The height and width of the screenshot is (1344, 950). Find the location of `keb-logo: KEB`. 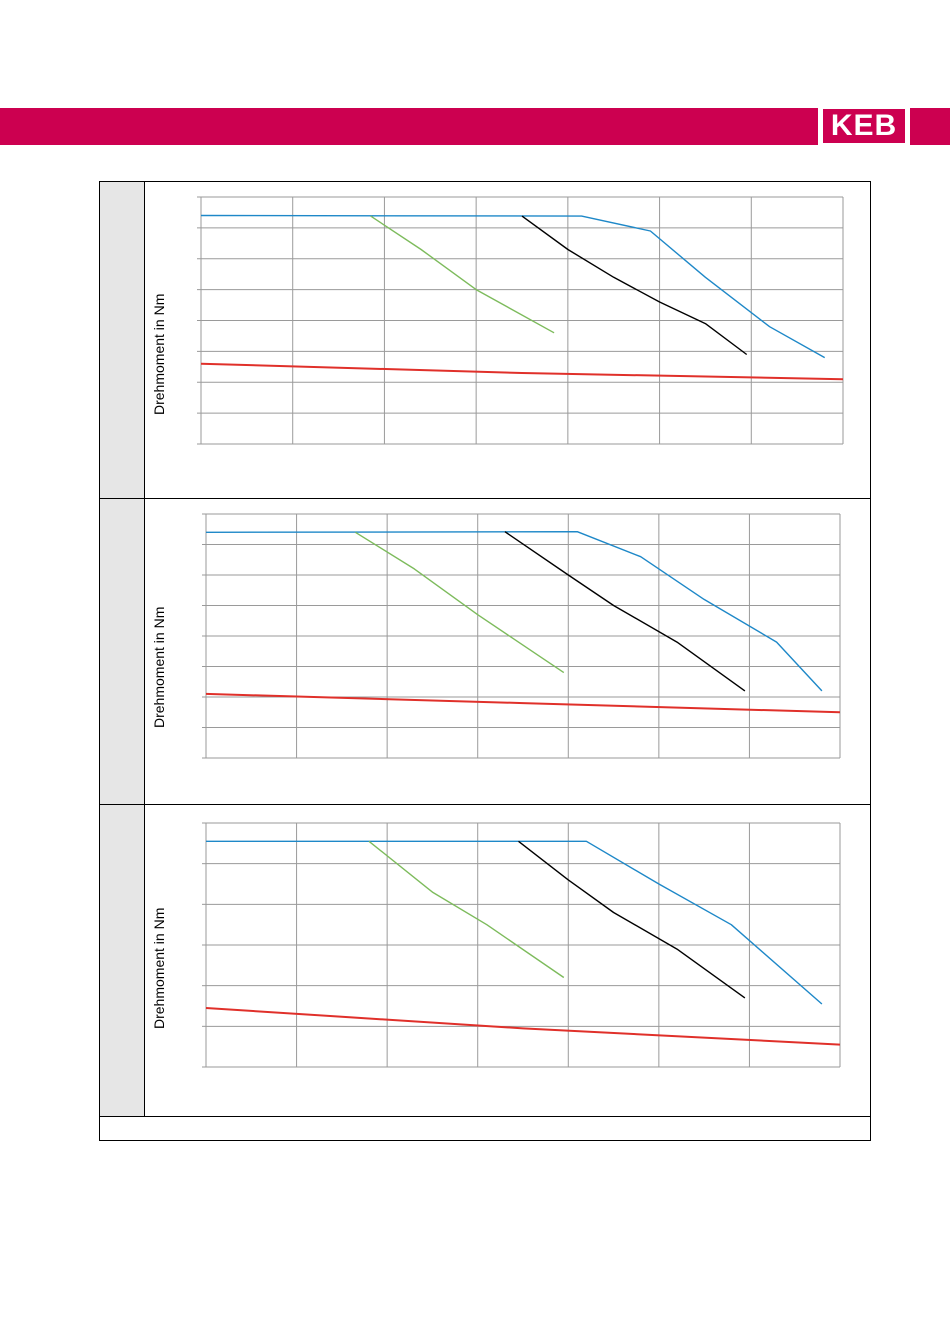

keb-logo: KEB is located at coordinates (864, 126).